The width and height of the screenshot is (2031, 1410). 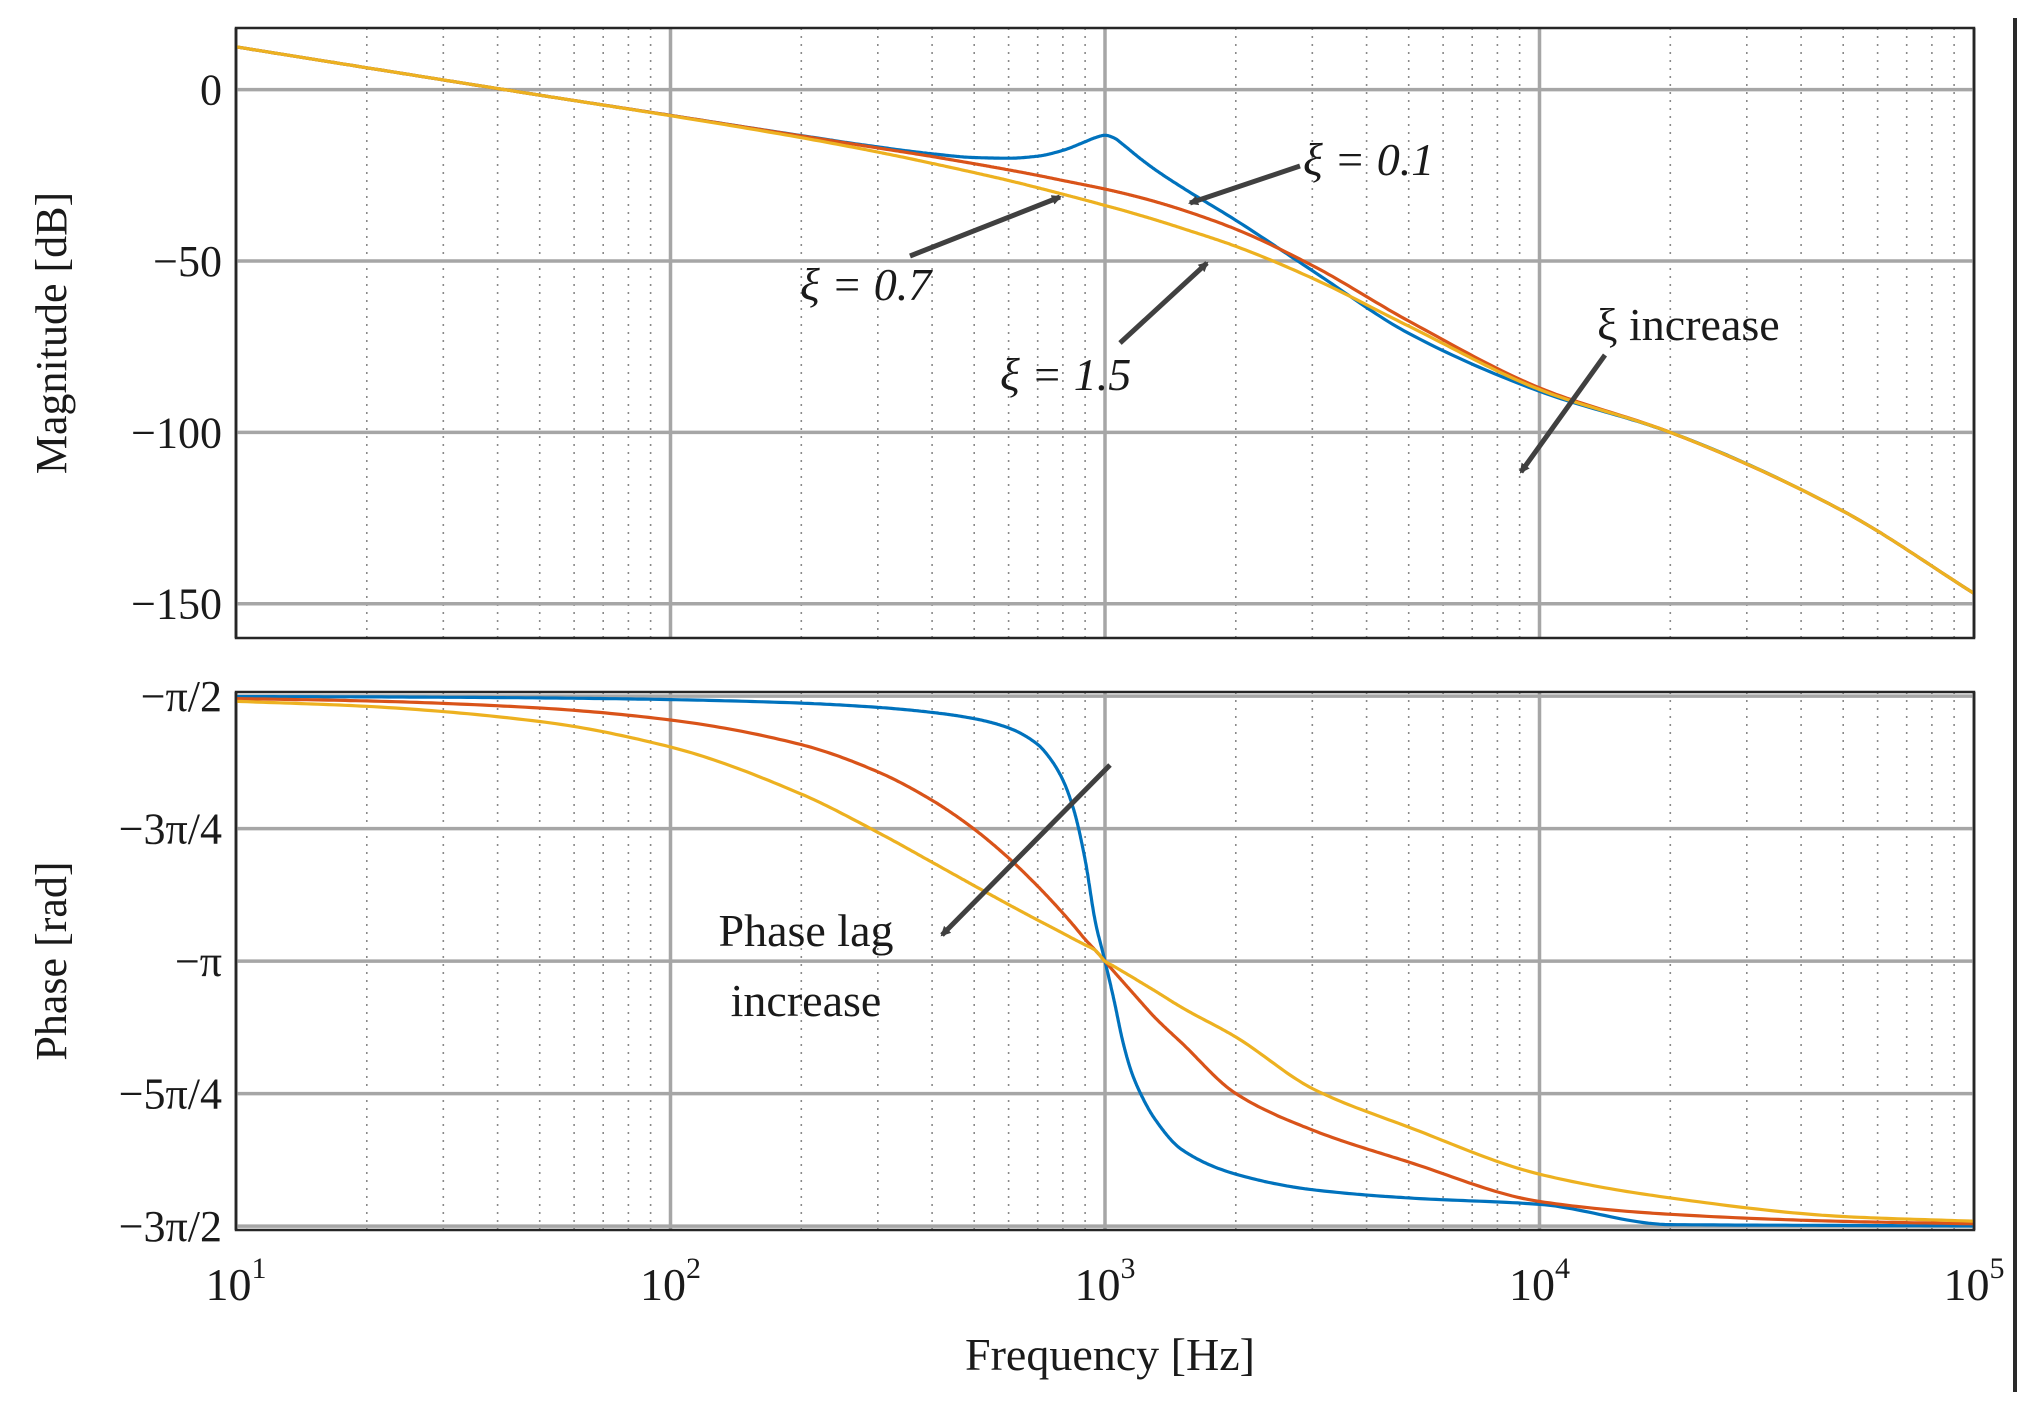 I want to click on phase-y-tick-label: −π, so click(x=198, y=961).